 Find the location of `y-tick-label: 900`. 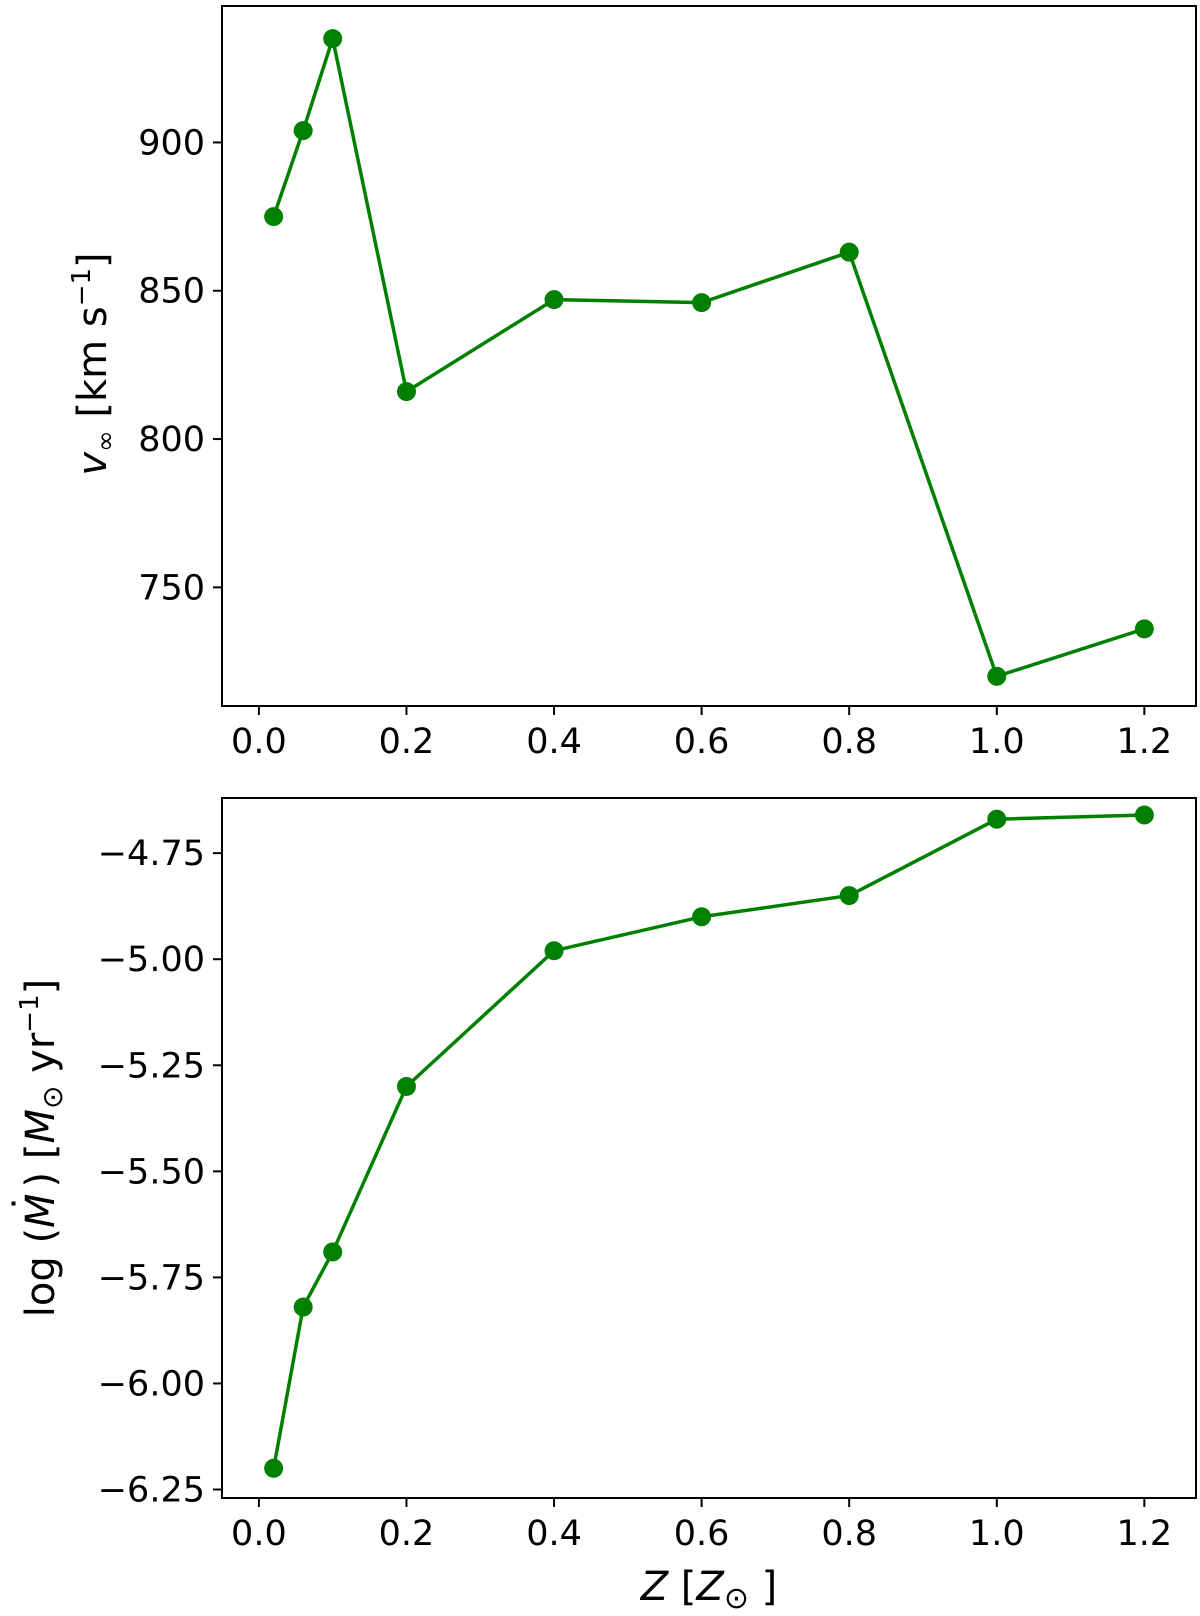

y-tick-label: 900 is located at coordinates (171, 143).